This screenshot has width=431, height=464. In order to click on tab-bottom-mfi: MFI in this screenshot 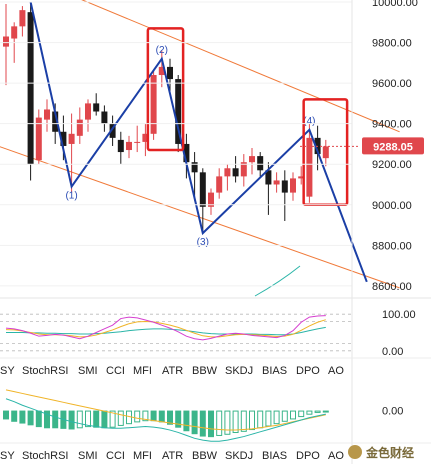, I will do `click(142, 456)`.